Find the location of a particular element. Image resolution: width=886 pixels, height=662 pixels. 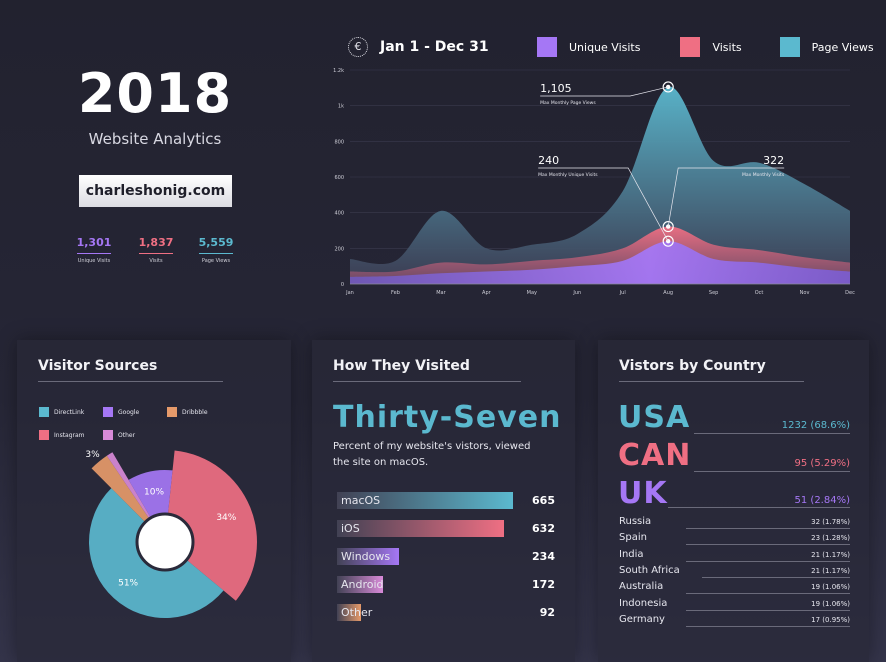

x-tick-label: Nov is located at coordinates (805, 293).